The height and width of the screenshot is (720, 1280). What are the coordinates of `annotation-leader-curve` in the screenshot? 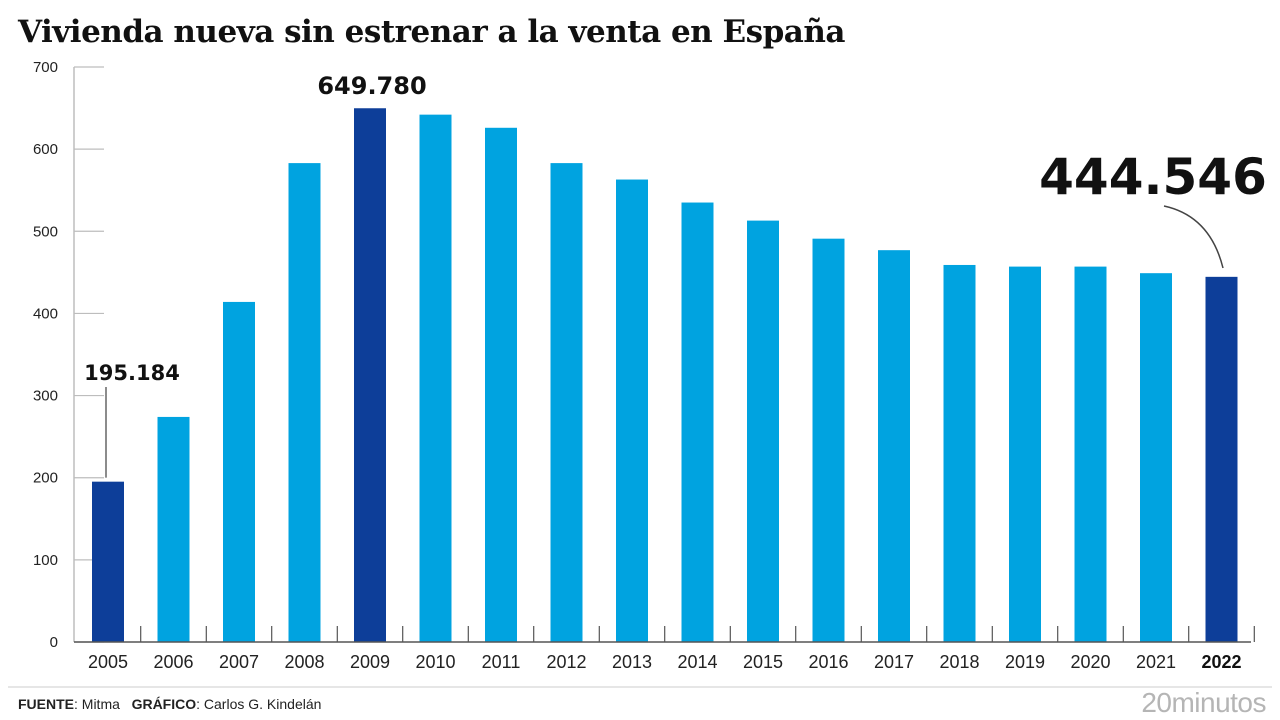 It's located at (1193, 237).